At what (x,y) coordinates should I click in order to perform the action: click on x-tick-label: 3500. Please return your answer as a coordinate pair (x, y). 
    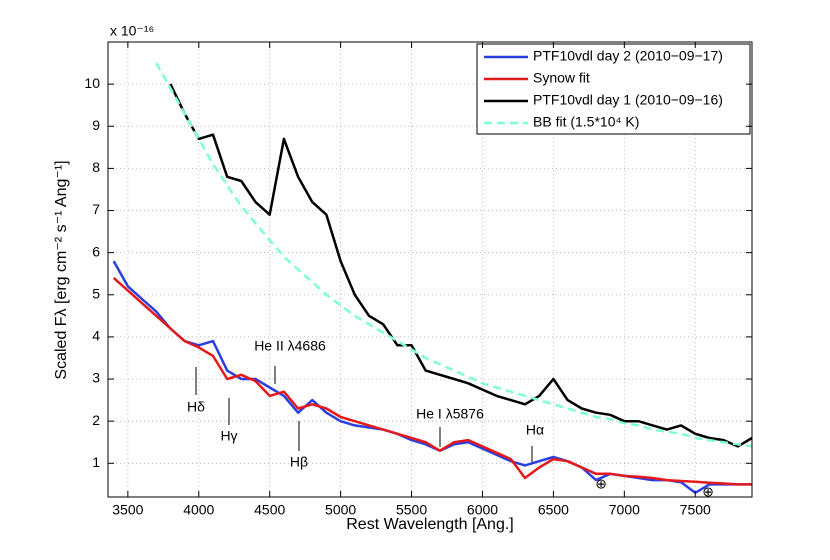
    Looking at the image, I should click on (127, 510).